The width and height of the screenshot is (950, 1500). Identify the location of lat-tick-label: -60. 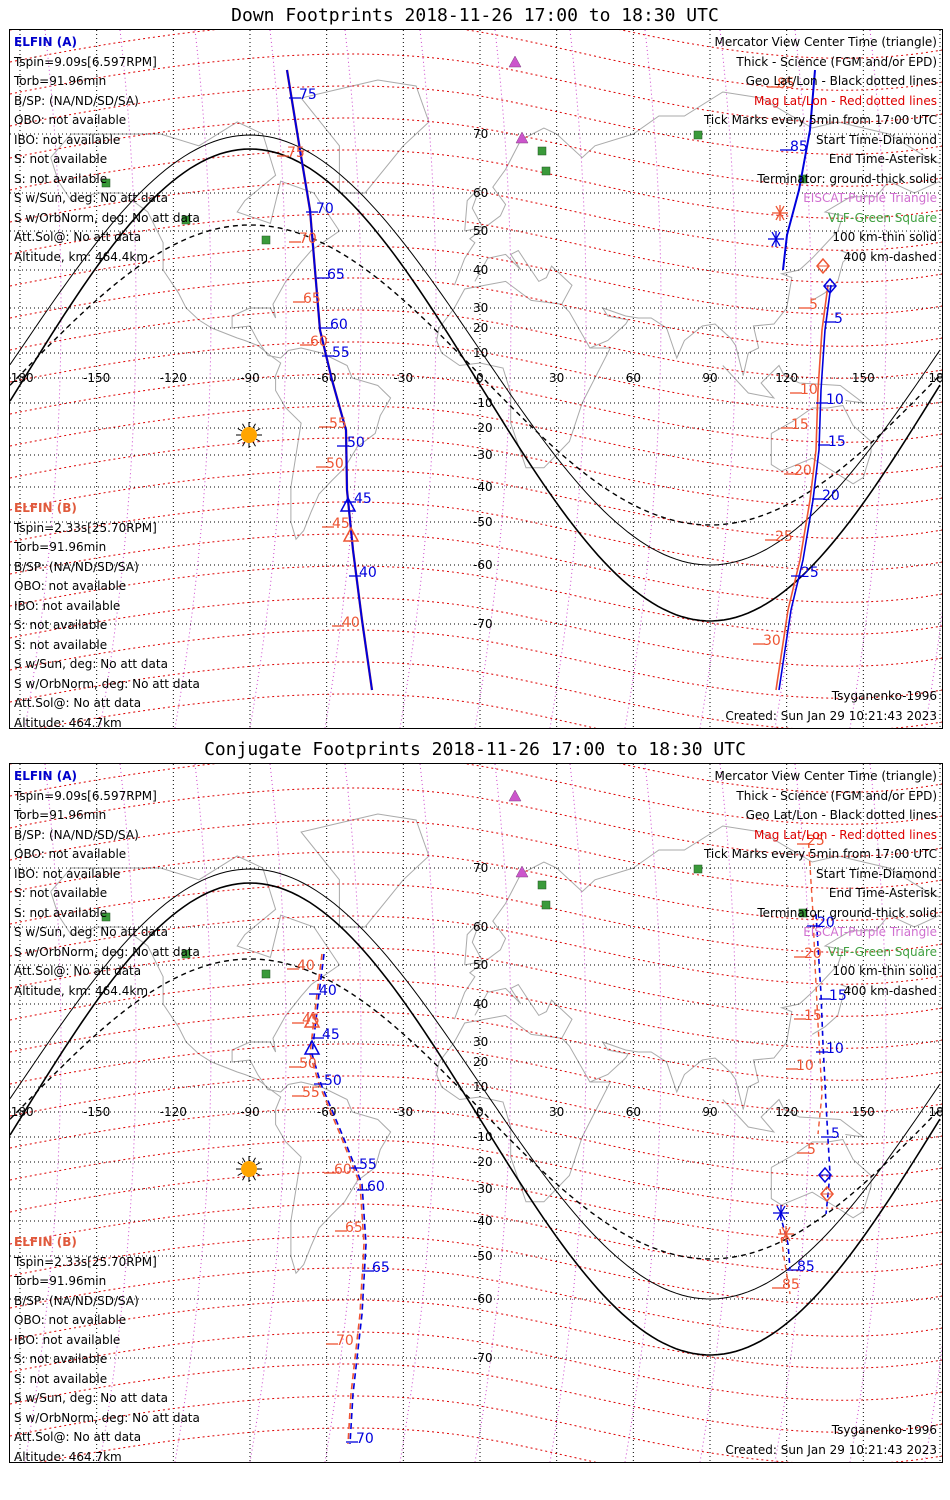
(483, 565).